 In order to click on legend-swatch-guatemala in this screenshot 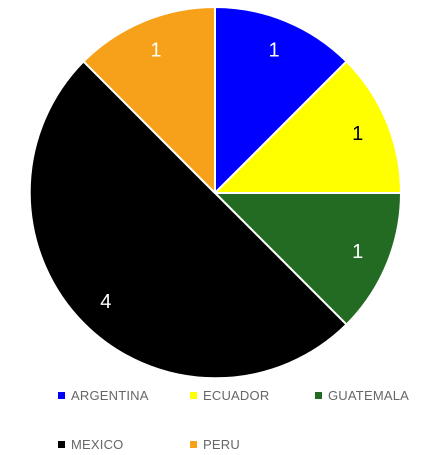, I will do `click(318, 395)`.